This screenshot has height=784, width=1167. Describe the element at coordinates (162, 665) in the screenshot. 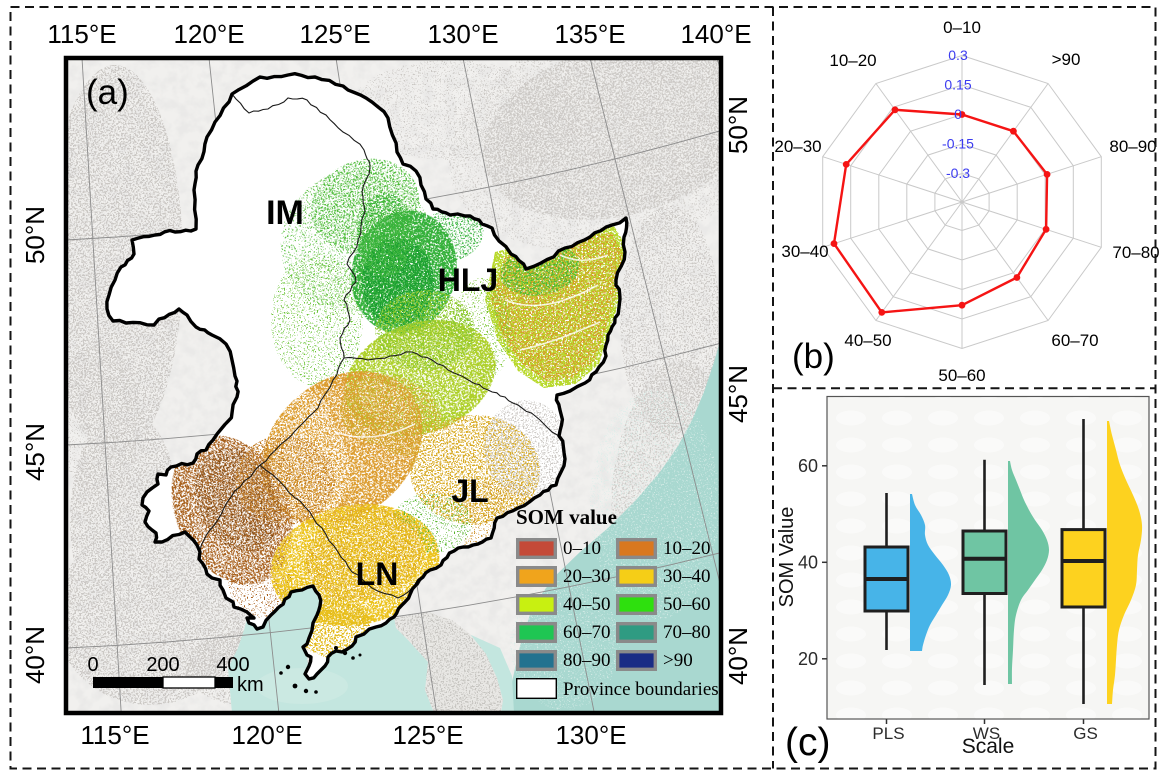

I see `svg-text: 200` at that location.